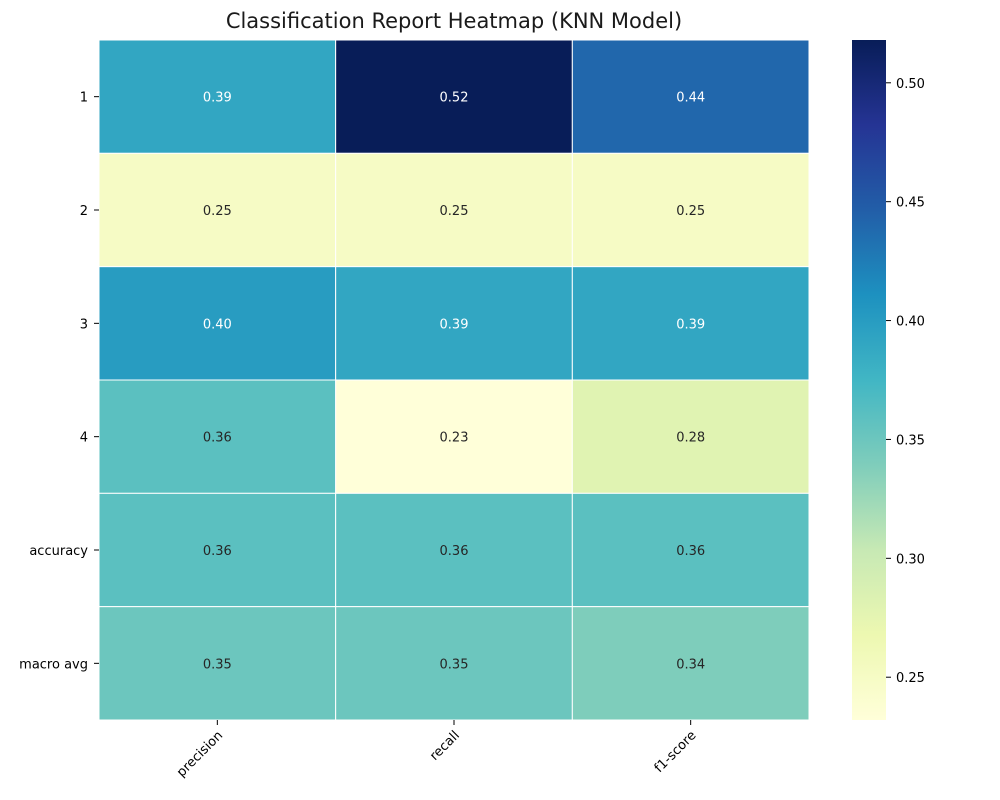  I want to click on x-axis: precision recall f1-score, so click(436, 750).